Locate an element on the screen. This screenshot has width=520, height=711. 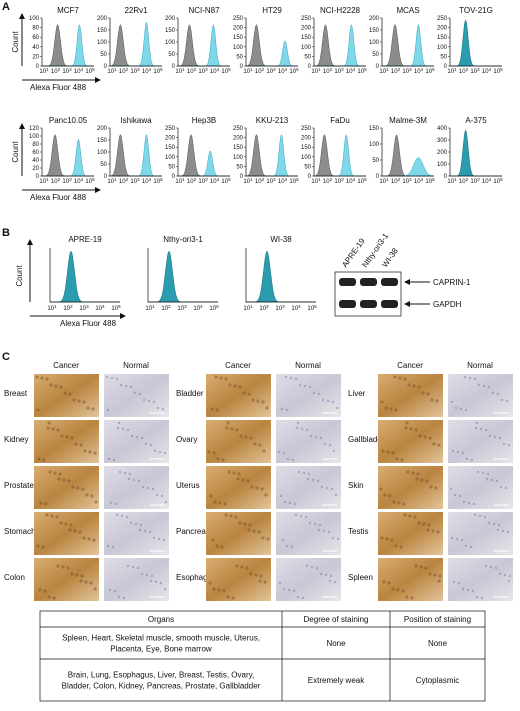
histogram-title: Malme-3M is located at coordinates (408, 120).